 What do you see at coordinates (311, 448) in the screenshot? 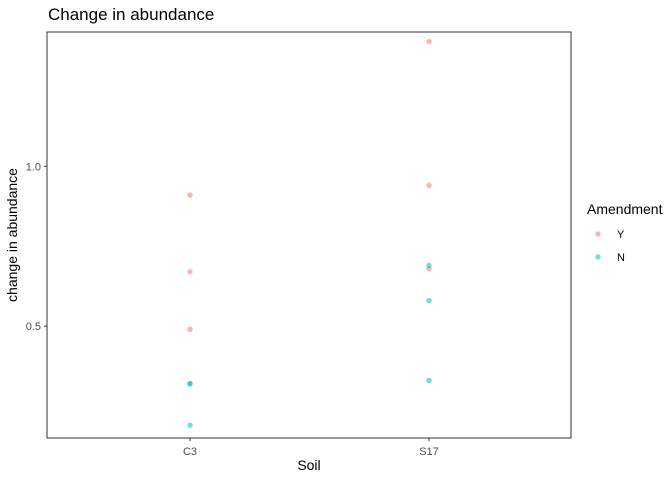
I see `x-axis: C3 S17` at bounding box center [311, 448].